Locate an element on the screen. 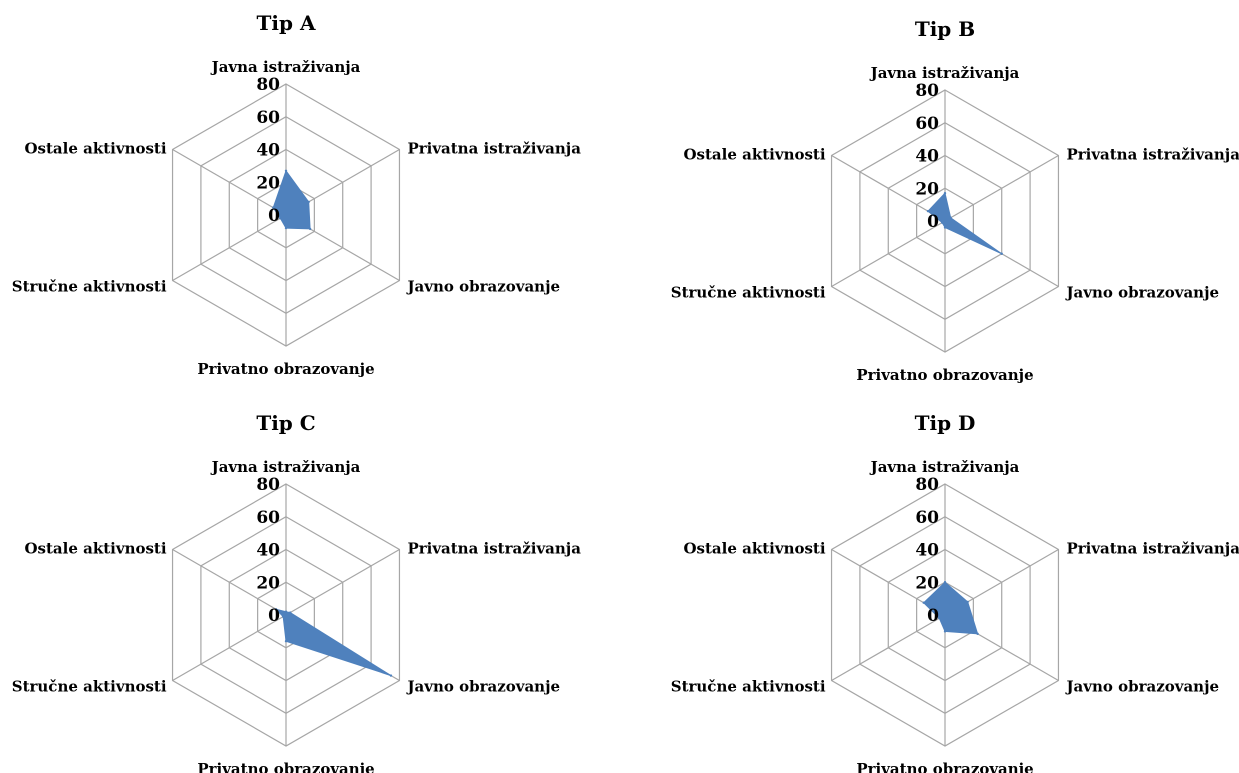 The height and width of the screenshot is (773, 1239). chart-title: Tip B is located at coordinates (945, 29).